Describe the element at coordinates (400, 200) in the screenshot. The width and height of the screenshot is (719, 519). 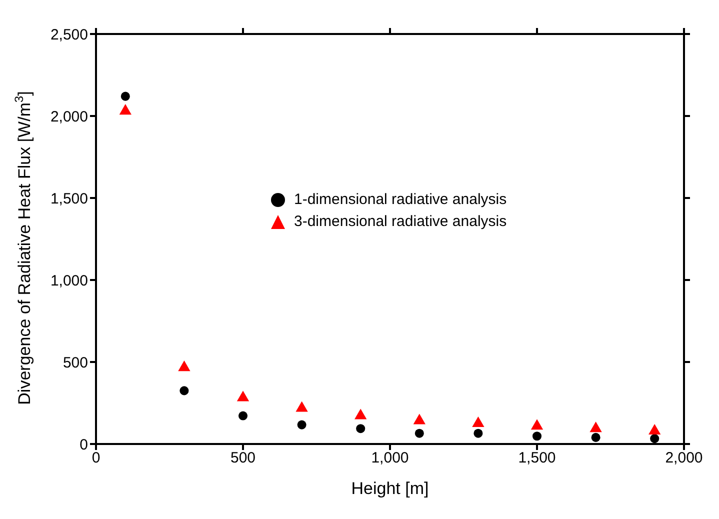
I see `legend-label: 1-dimensional radiative analysis` at that location.